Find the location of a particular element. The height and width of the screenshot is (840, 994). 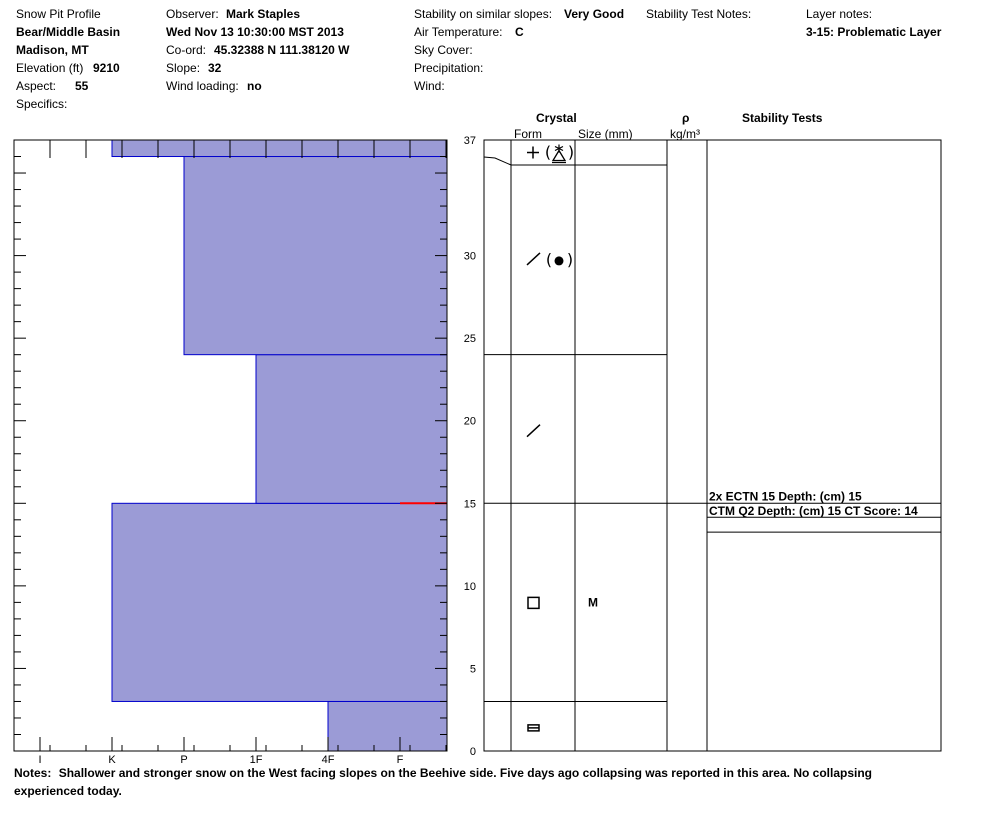

wind-loading-label: Wind loading: is located at coordinates (202, 86).